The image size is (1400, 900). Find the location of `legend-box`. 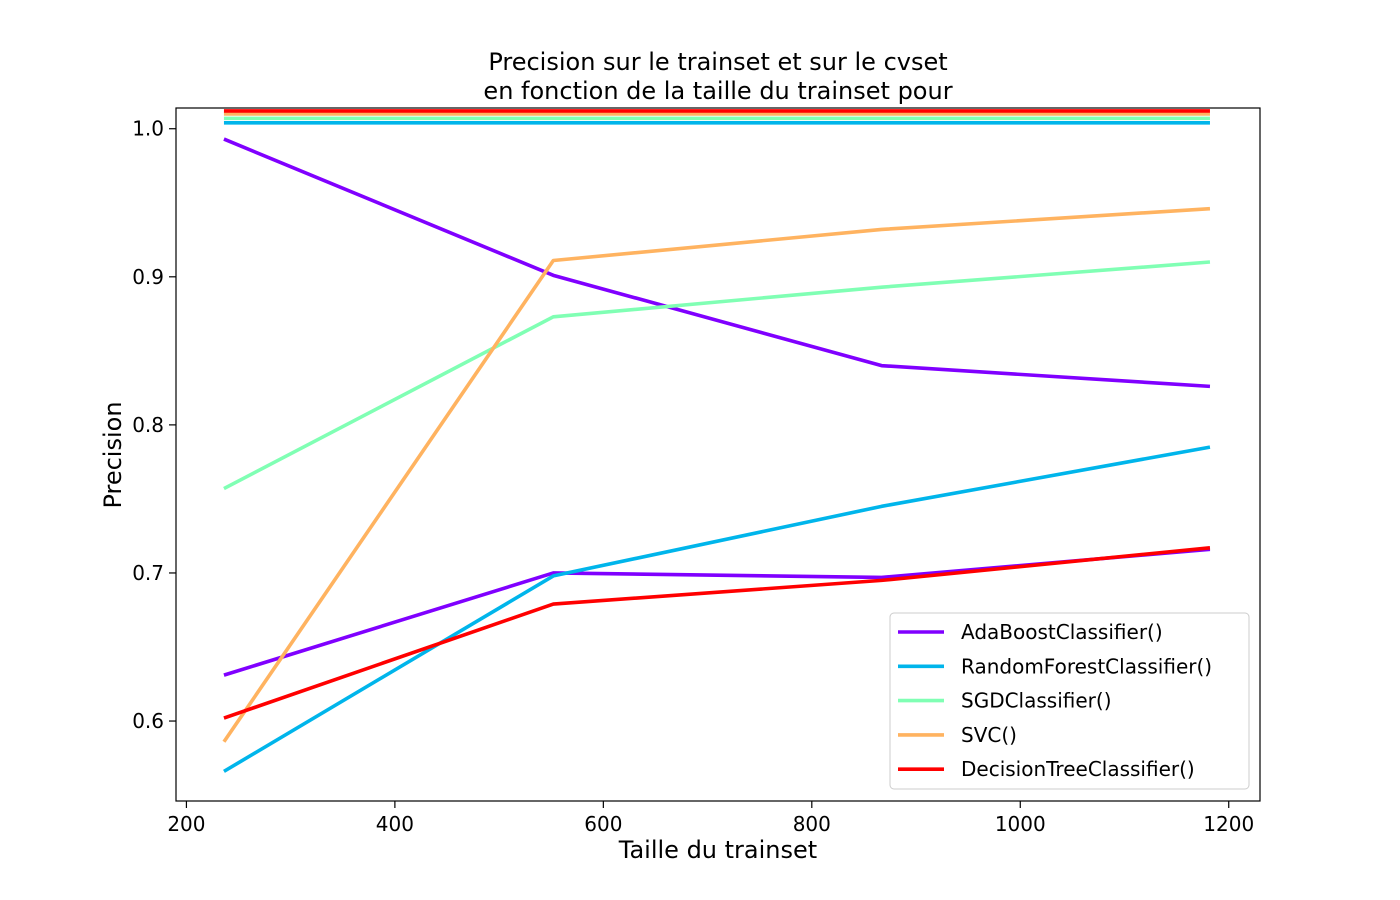

legend-box is located at coordinates (1069, 701).